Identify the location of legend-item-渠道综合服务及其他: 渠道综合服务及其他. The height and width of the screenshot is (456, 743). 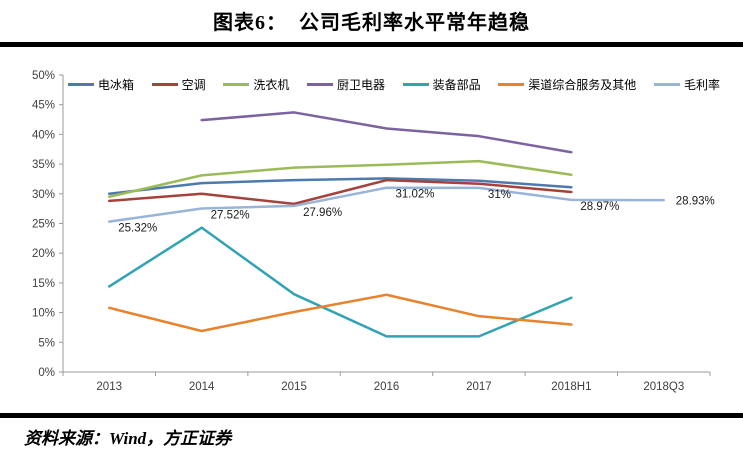
(567, 84).